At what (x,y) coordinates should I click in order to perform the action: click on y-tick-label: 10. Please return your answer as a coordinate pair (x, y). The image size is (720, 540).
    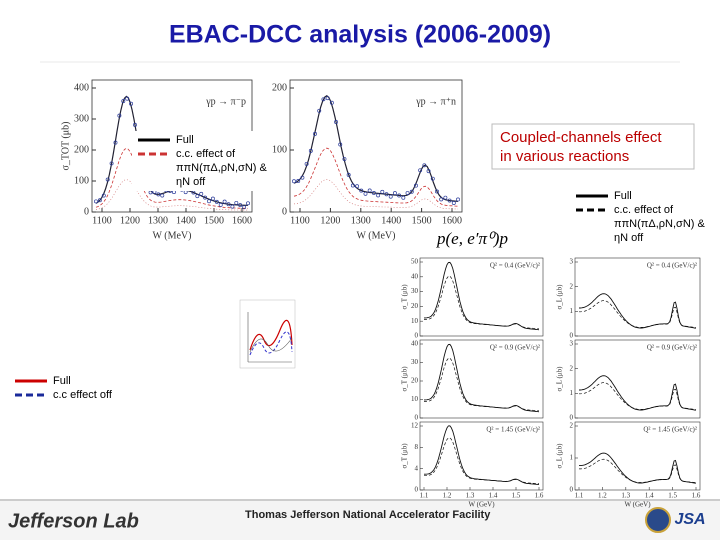
    Looking at the image, I should click on (415, 321).